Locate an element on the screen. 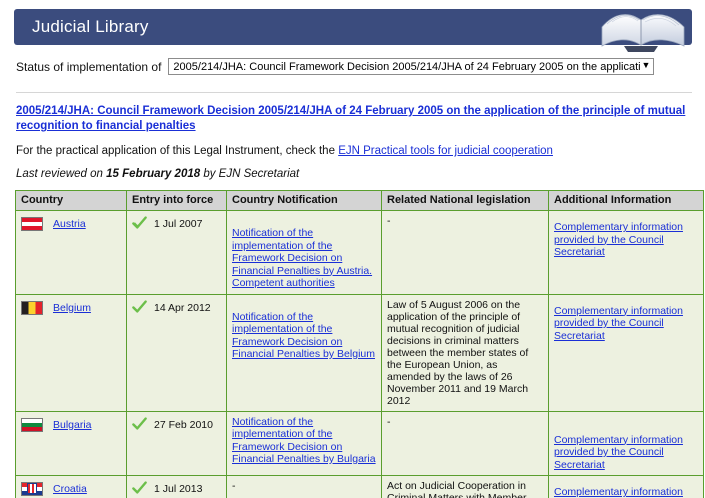 The height and width of the screenshot is (498, 705). cell-entry-into-force: 1 Jul 2007 is located at coordinates (176, 252).